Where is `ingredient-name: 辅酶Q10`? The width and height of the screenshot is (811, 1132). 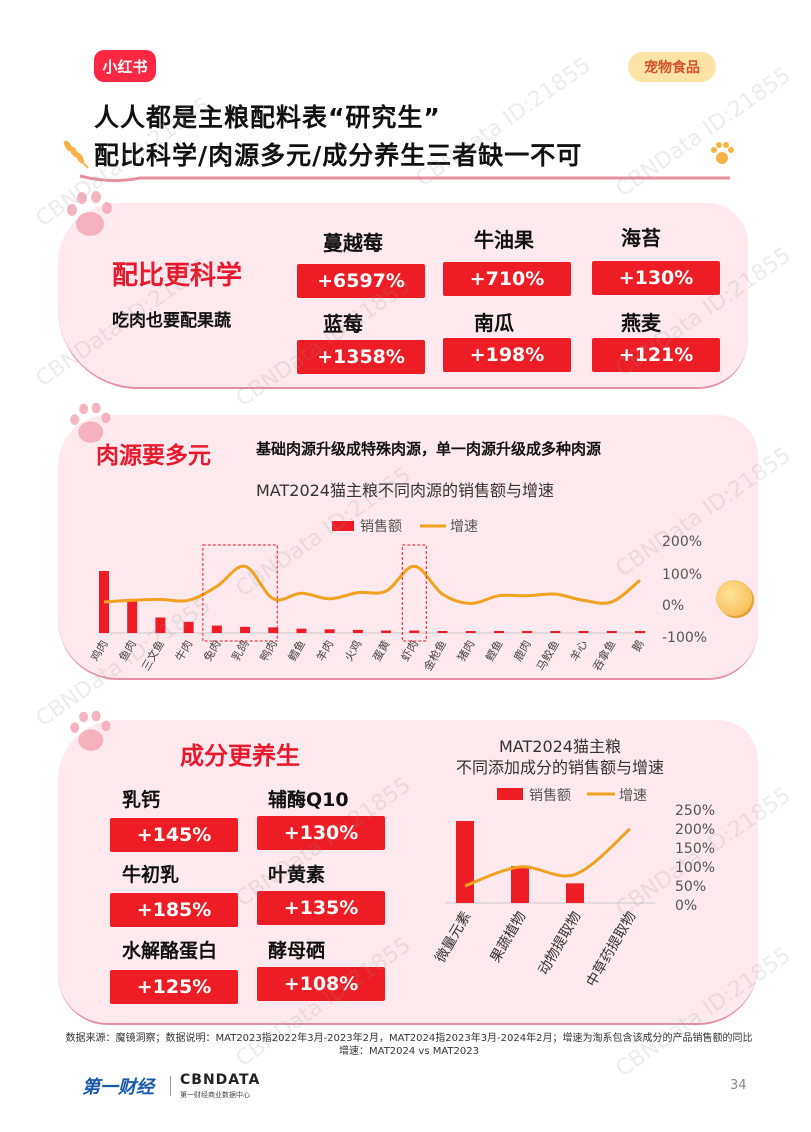
ingredient-name: 辅酶Q10 is located at coordinates (308, 800).